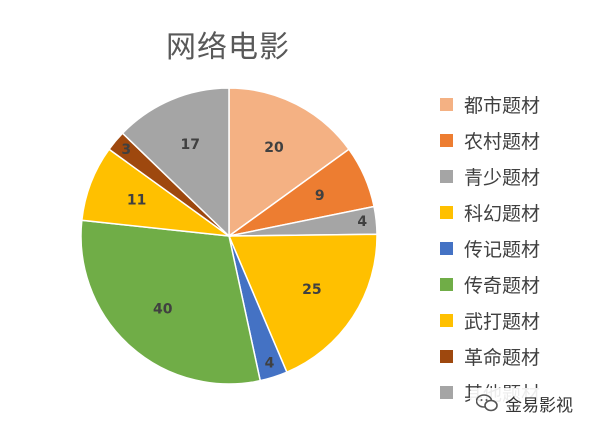 The width and height of the screenshot is (600, 428). Describe the element at coordinates (502, 249) in the screenshot. I see `legend-label: 传记题材` at that location.